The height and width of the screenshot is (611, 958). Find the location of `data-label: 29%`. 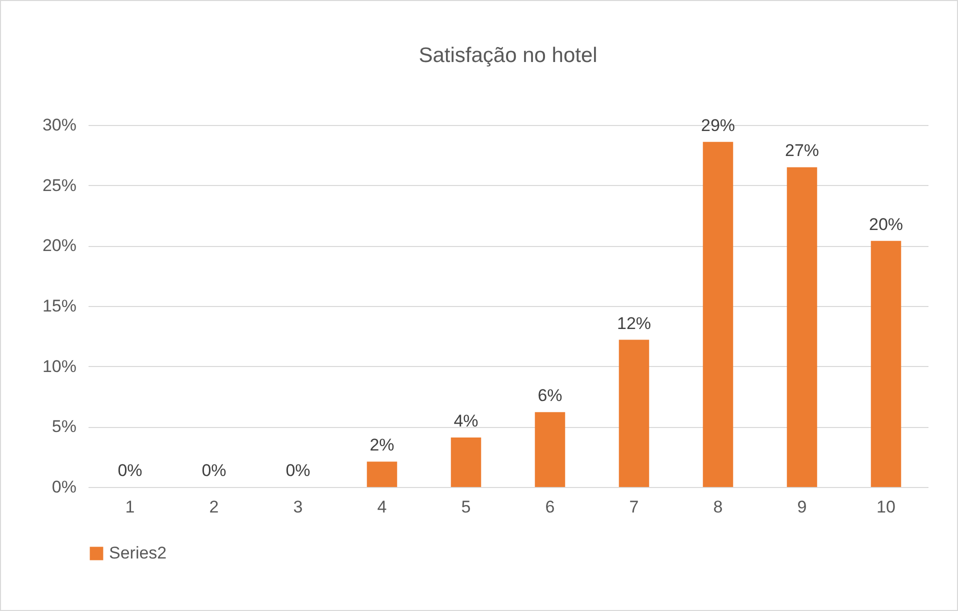

data-label: 29% is located at coordinates (718, 125).